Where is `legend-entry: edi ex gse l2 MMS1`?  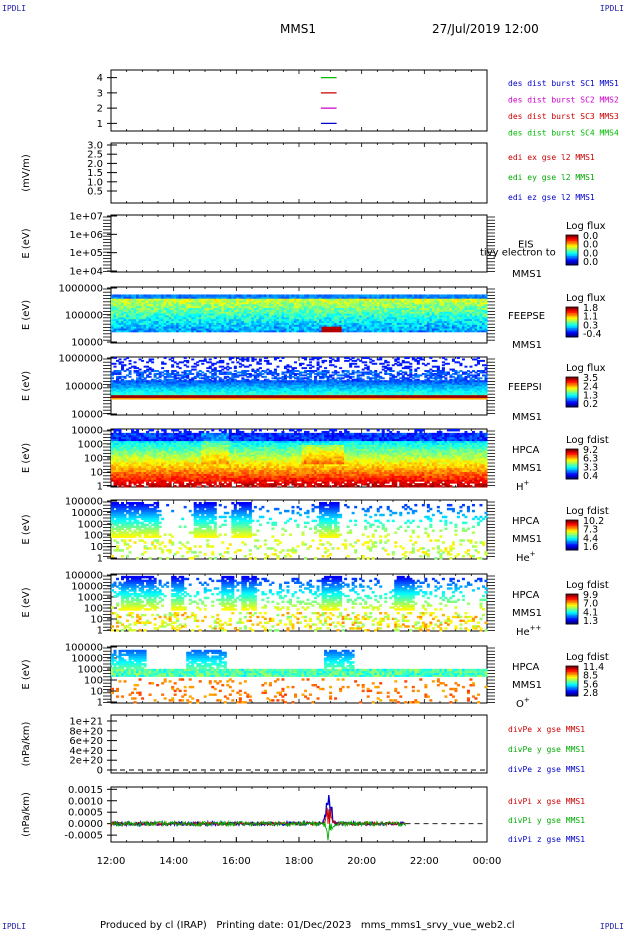
legend-entry: edi ex gse l2 MMS1 is located at coordinates (551, 157).